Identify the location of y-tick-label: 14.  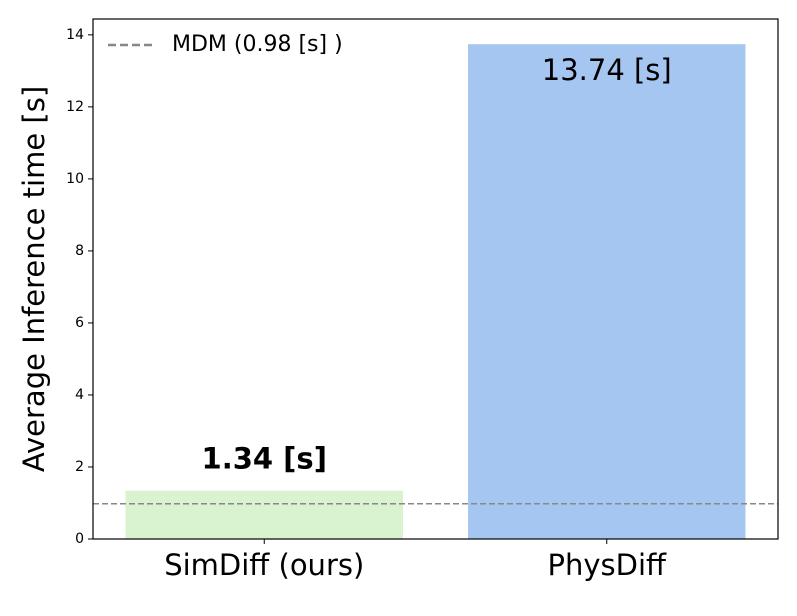
(75, 35).